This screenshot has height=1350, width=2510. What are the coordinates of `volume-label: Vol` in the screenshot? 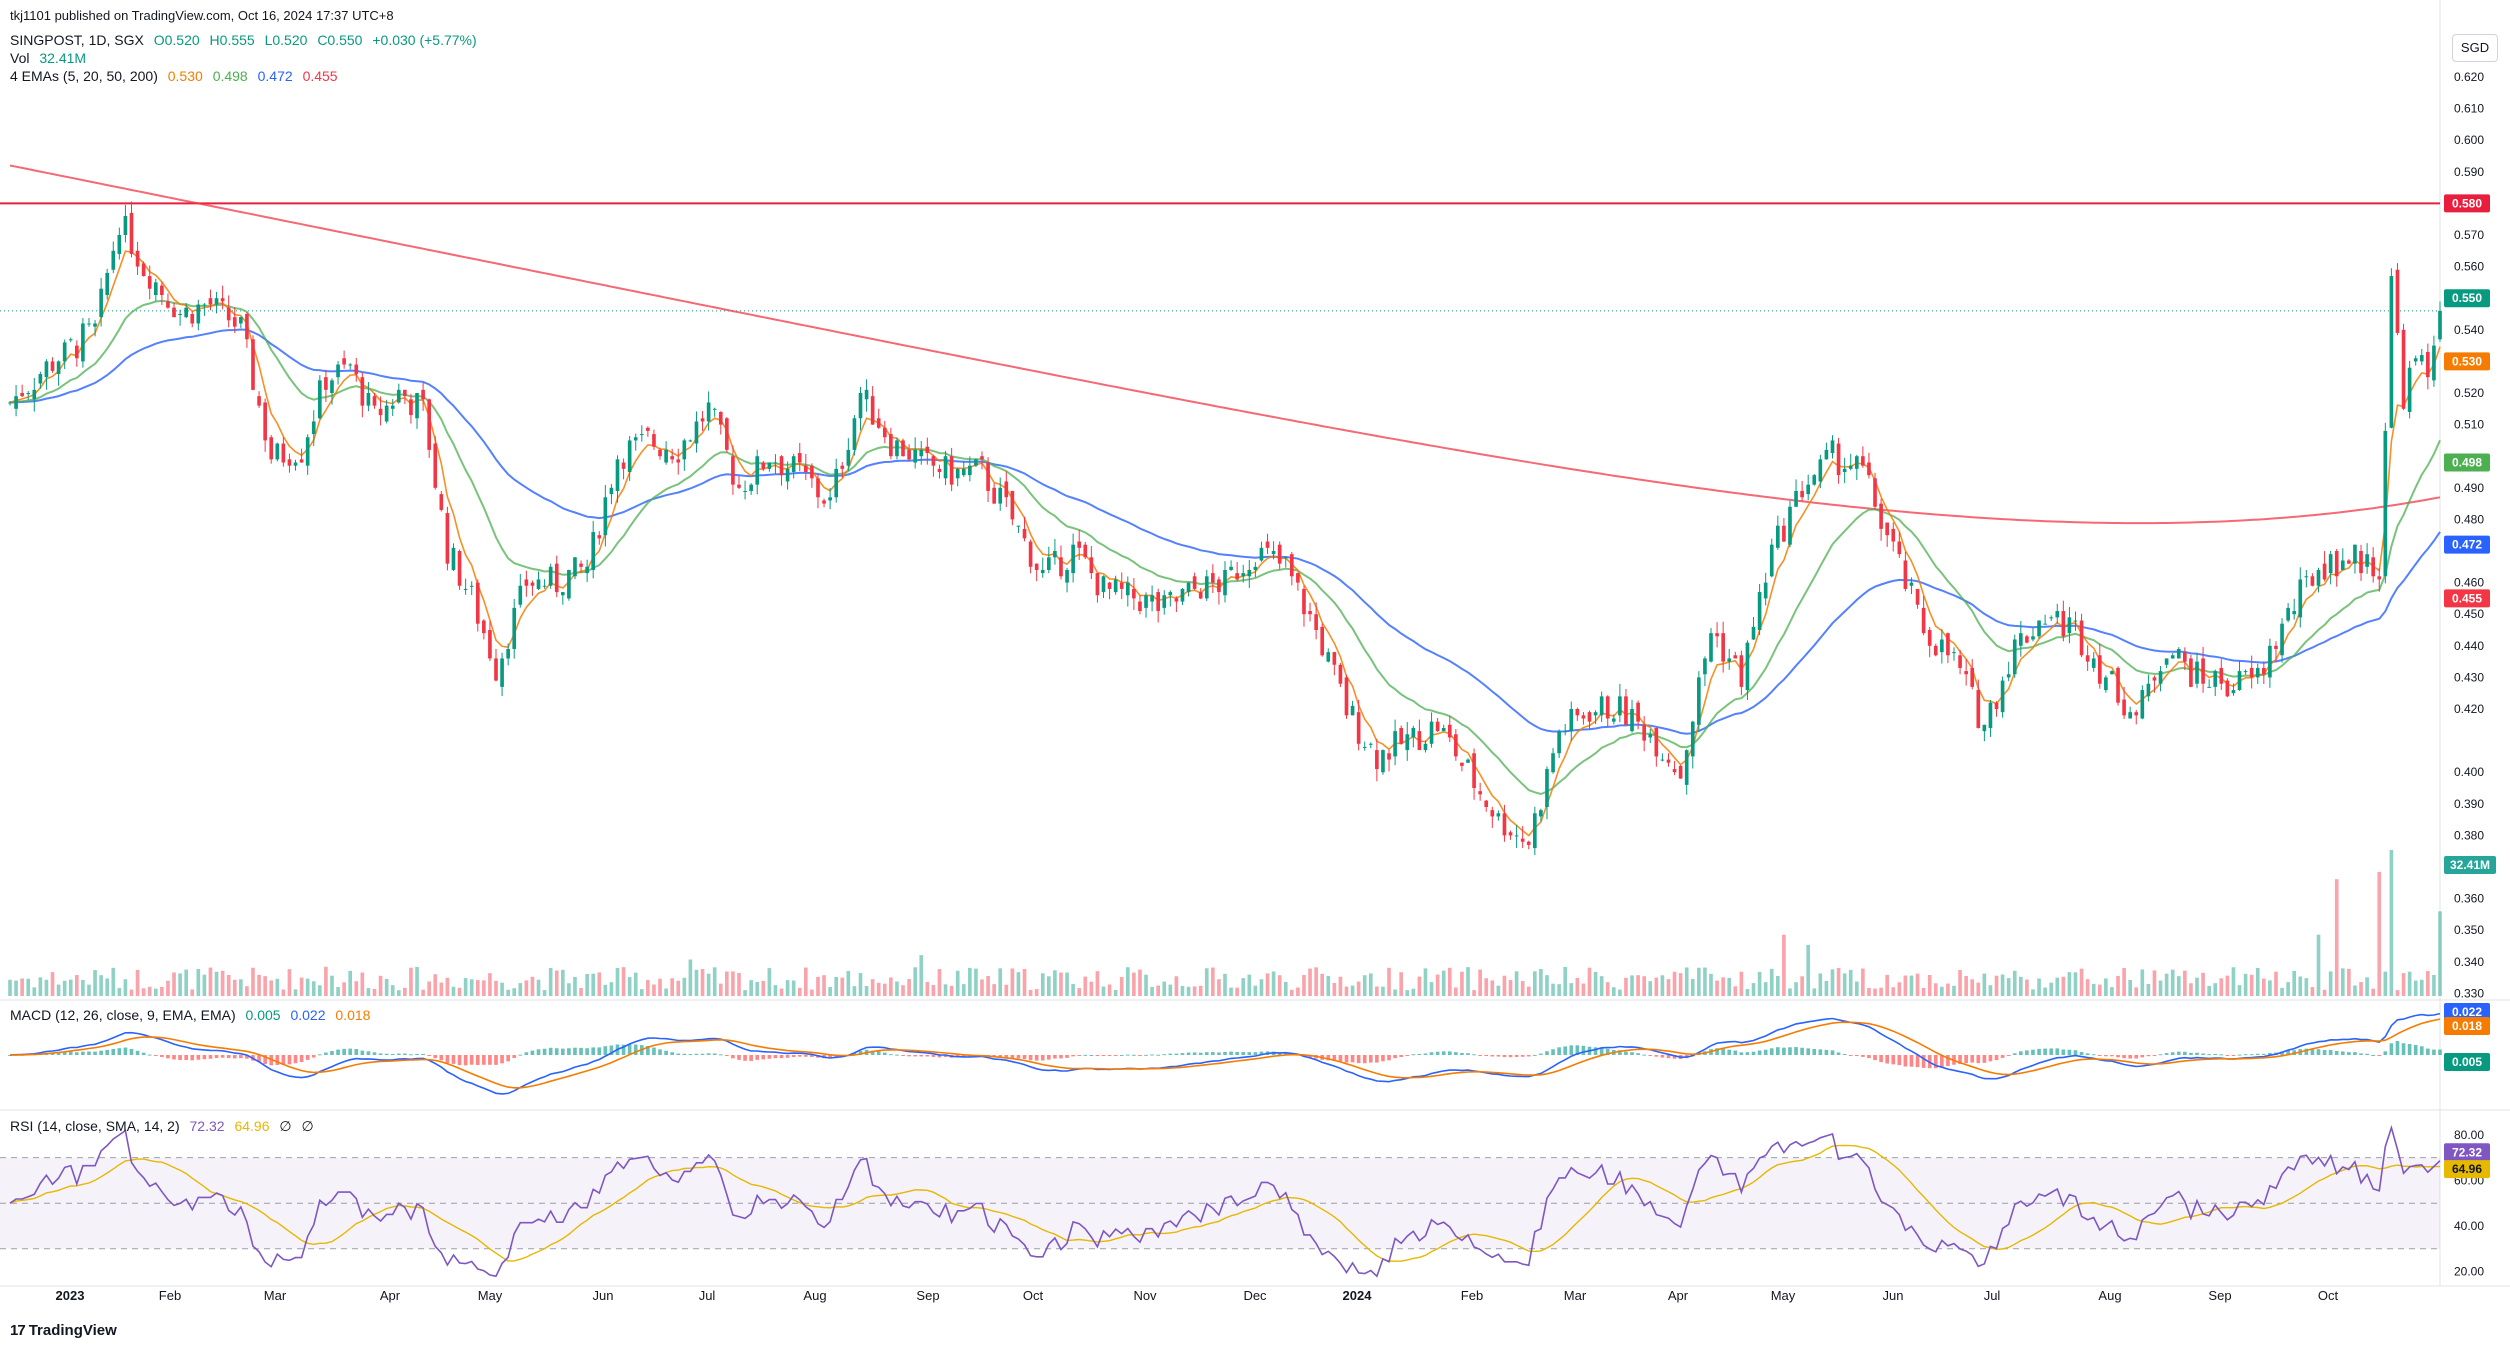 It's located at (20, 58).